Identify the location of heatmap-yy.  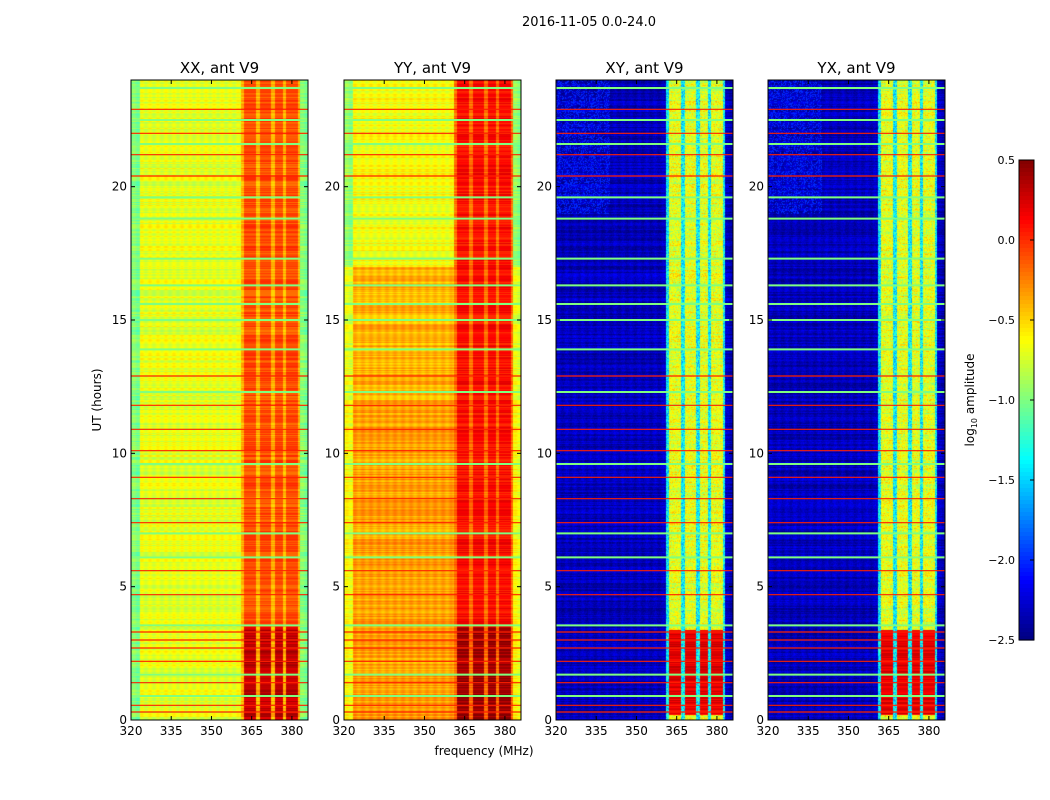
(432, 400).